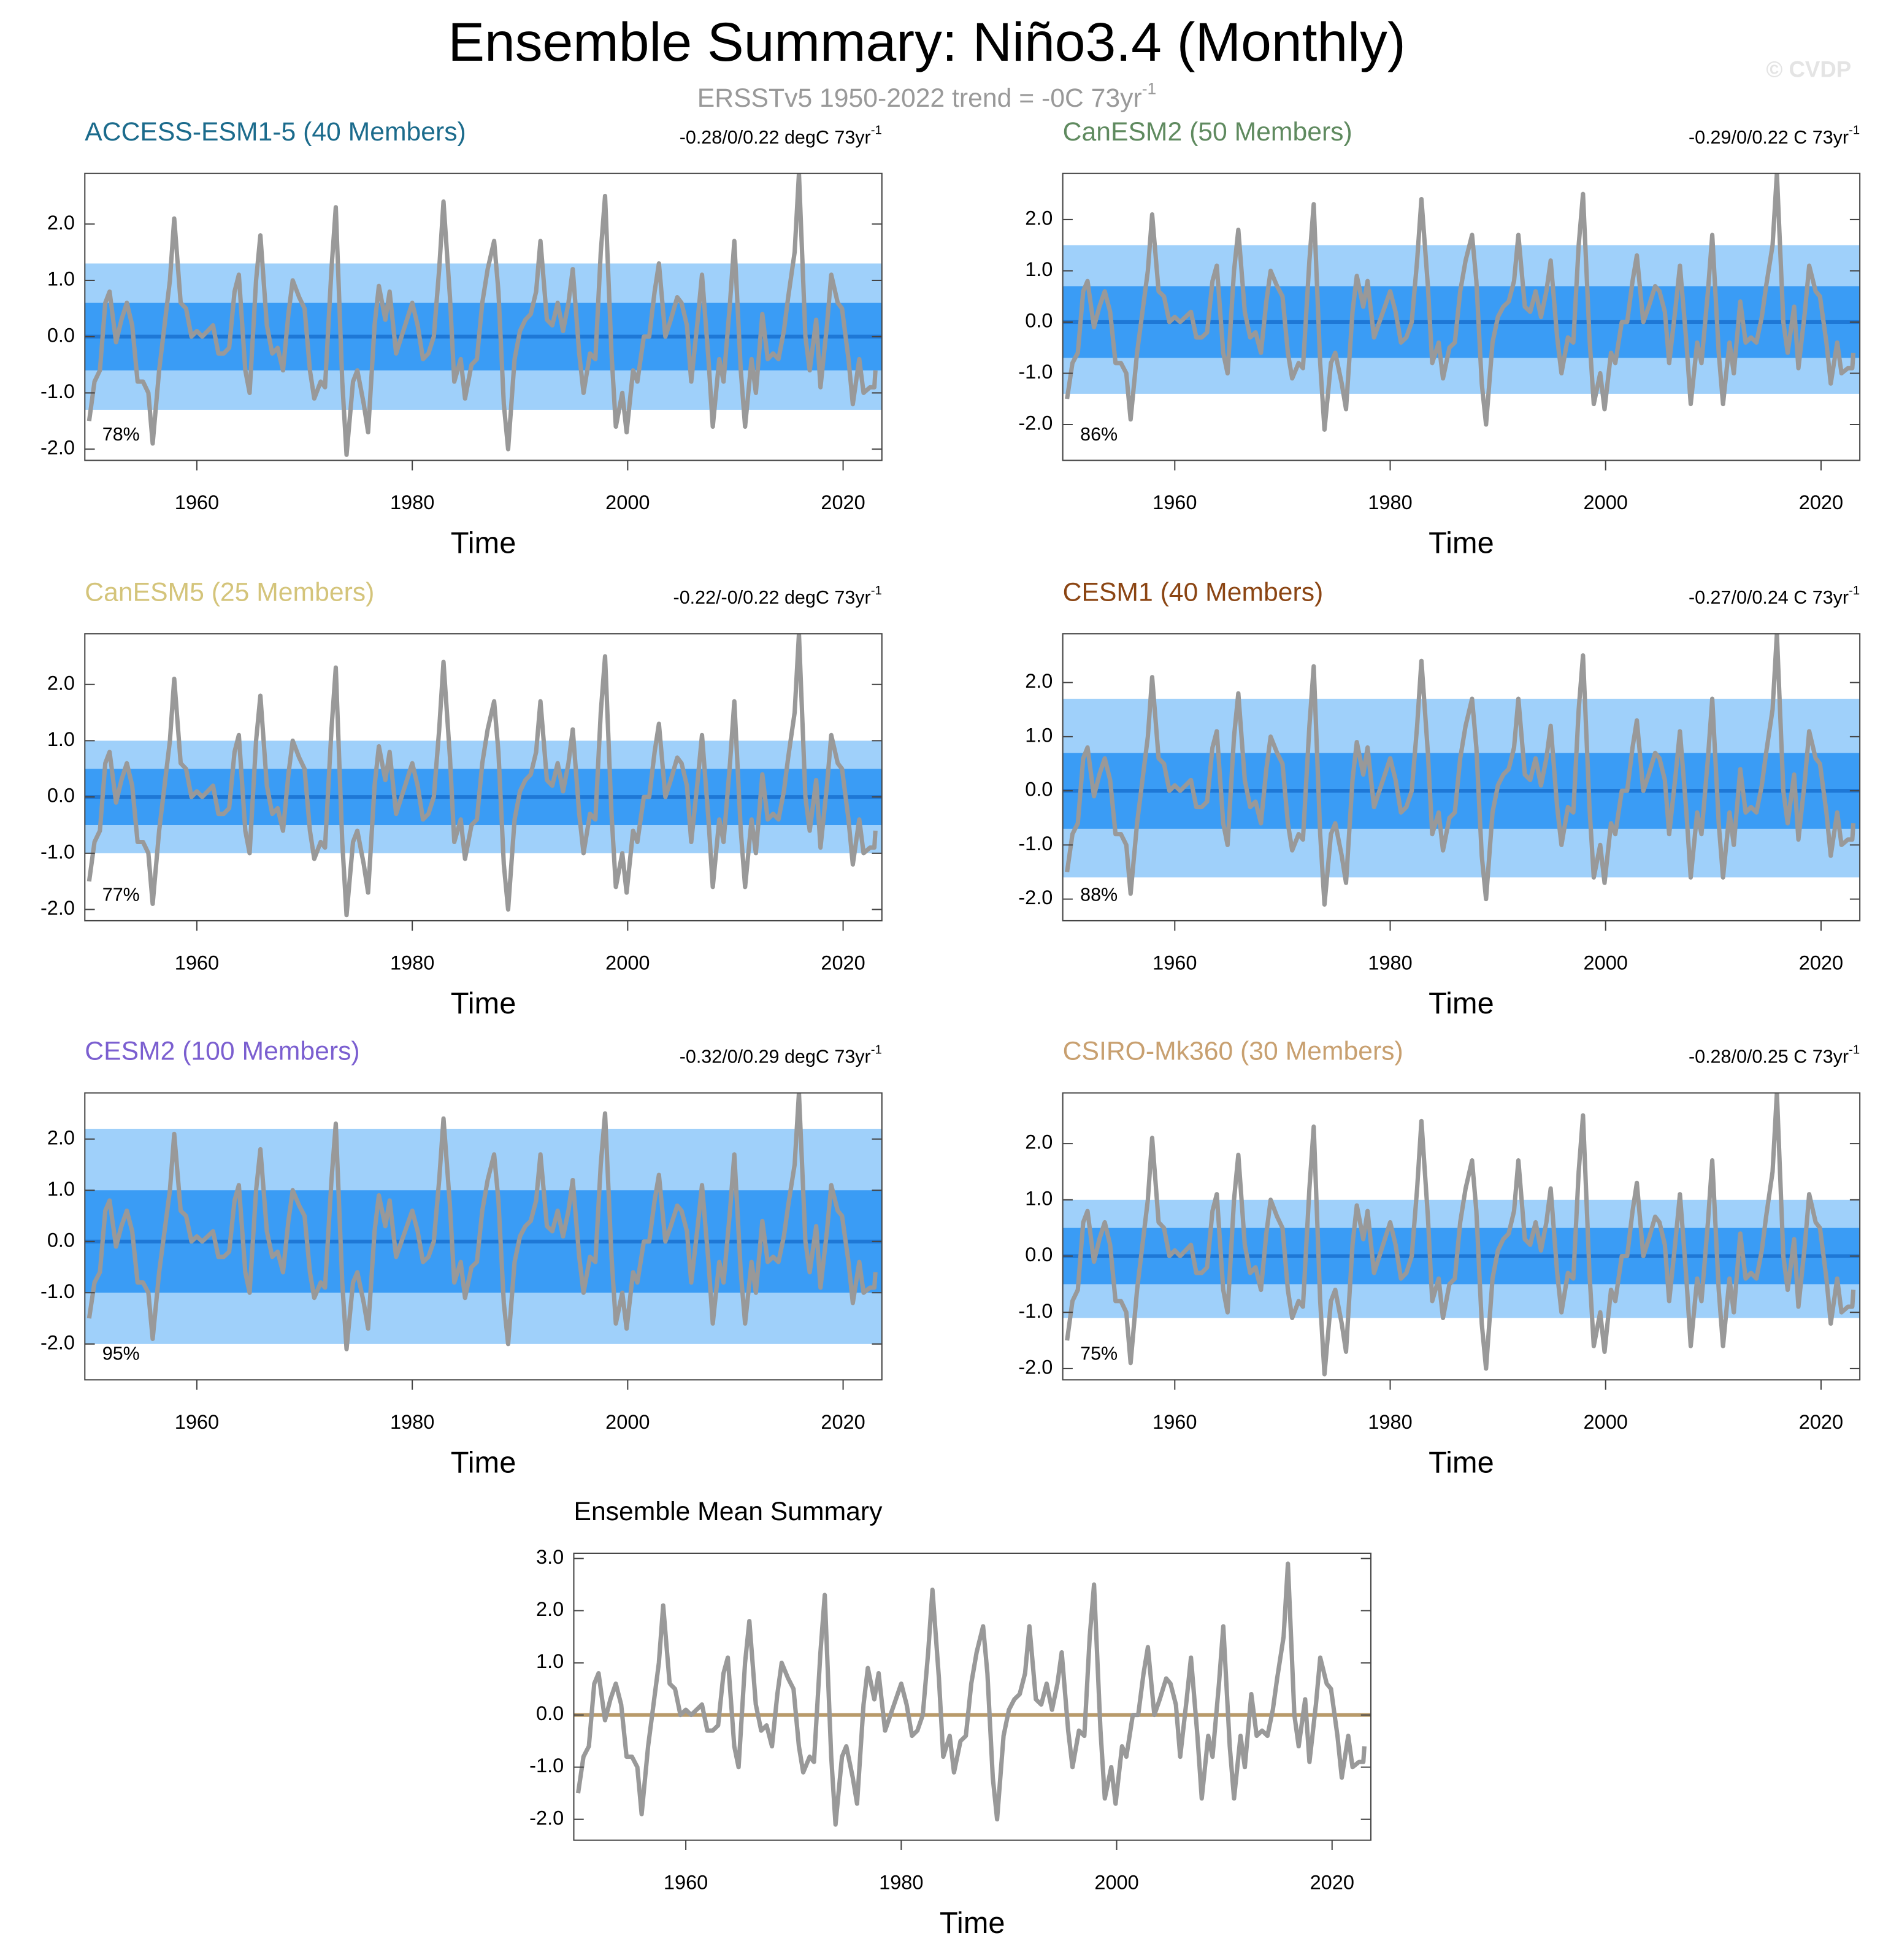 This screenshot has height=1960, width=1891. What do you see at coordinates (1809, 69) in the screenshot?
I see `watermark: © CVDP` at bounding box center [1809, 69].